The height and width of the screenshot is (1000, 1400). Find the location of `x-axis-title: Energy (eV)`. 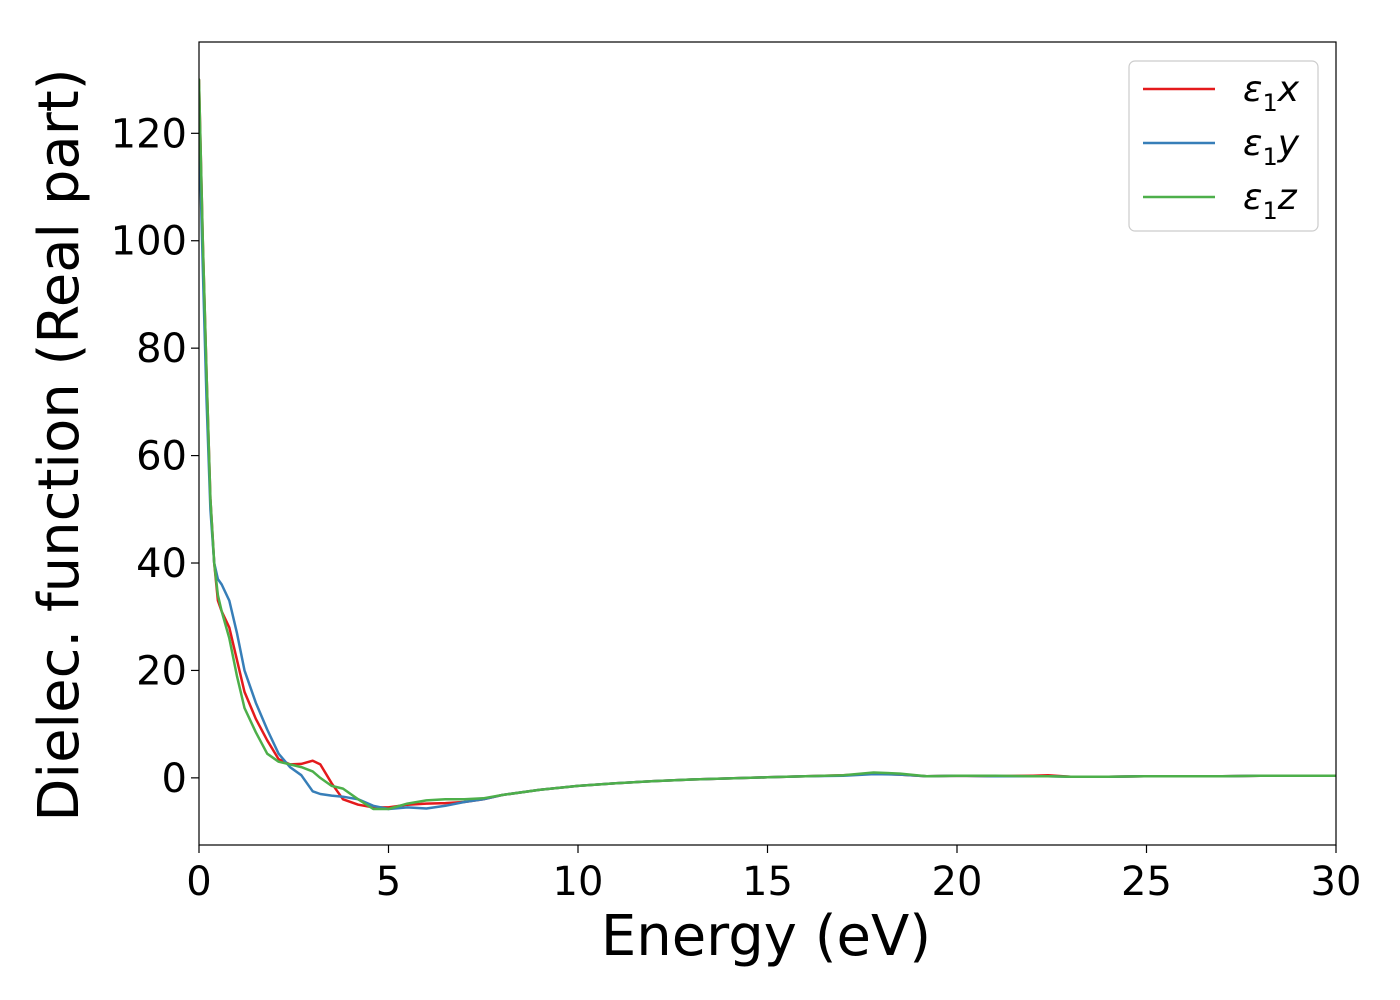

x-axis-title: Energy (eV) is located at coordinates (766, 936).